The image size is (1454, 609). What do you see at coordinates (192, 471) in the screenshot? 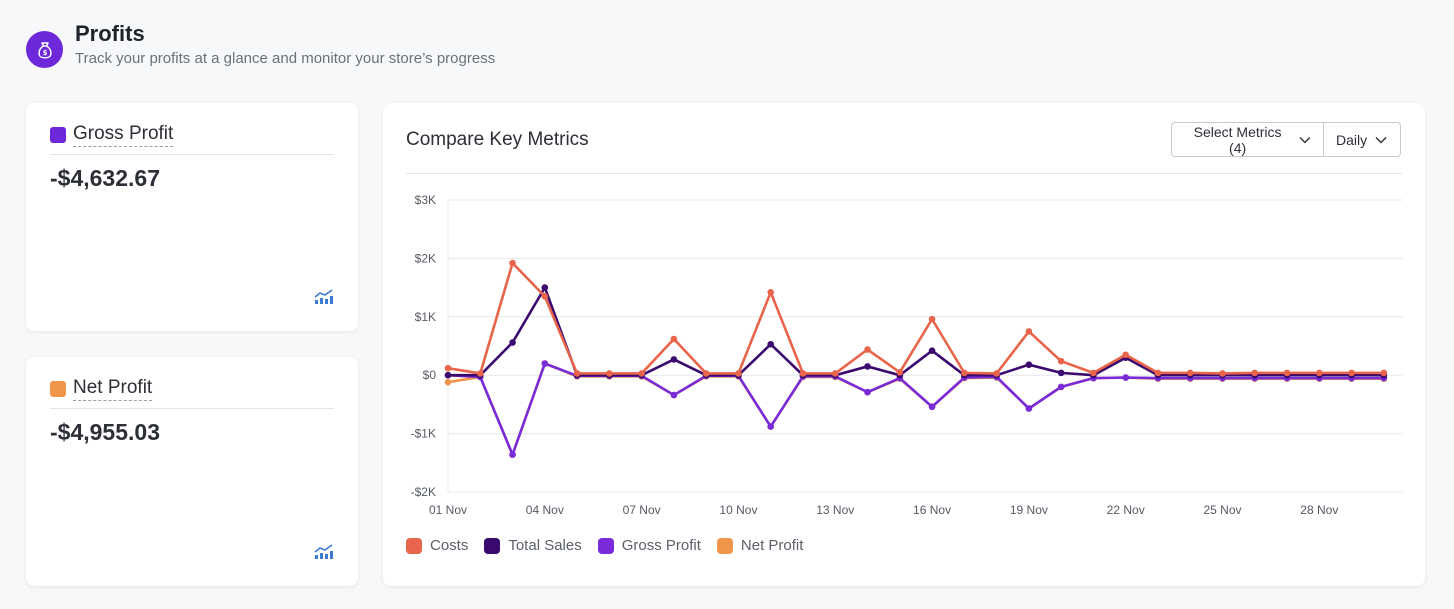
I see `net-profit-card: Net Profit -$4,955.03` at bounding box center [192, 471].